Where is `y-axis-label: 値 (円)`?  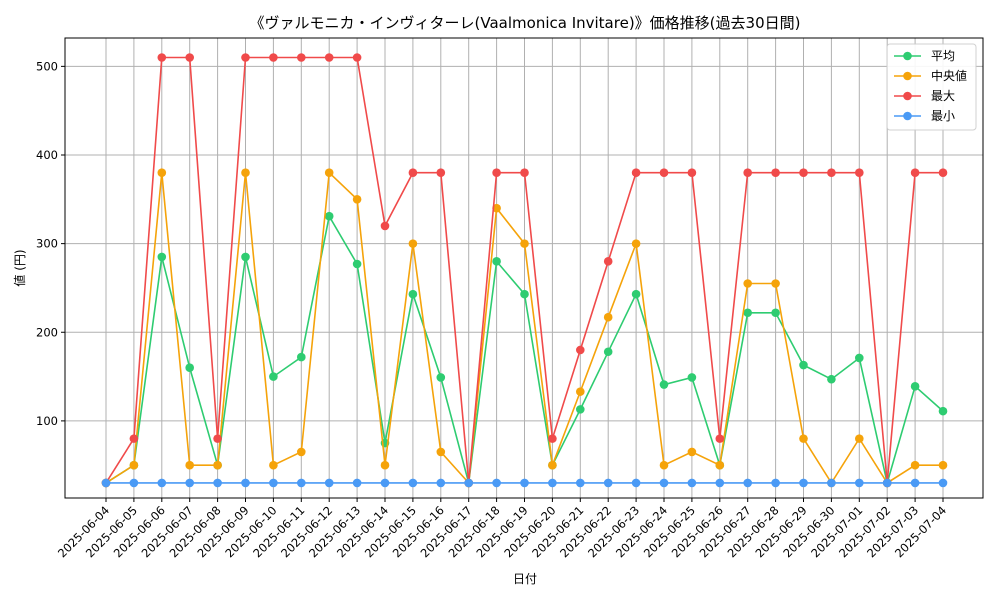 y-axis-label: 値 (円) is located at coordinates (19, 267).